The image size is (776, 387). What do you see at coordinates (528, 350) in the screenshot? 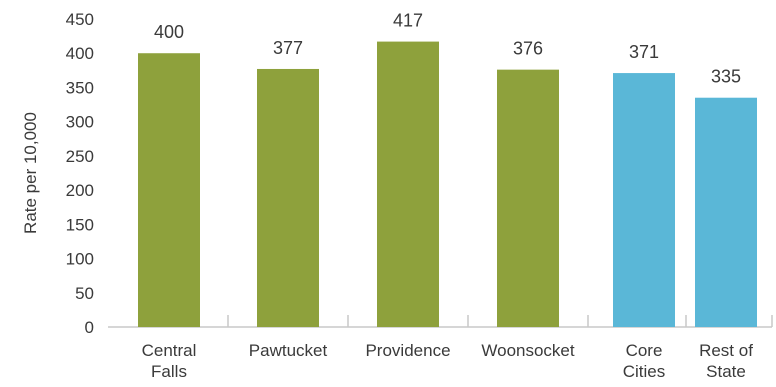
I see `category-label-3: Woonsocket` at bounding box center [528, 350].